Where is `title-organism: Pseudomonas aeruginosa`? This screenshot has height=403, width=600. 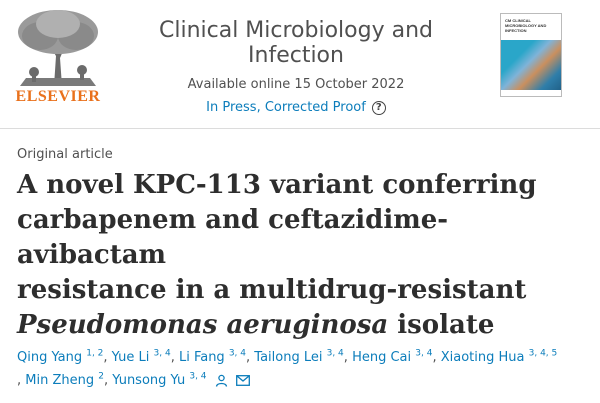
title-organism: Pseudomonas aeruginosa is located at coordinates (203, 325).